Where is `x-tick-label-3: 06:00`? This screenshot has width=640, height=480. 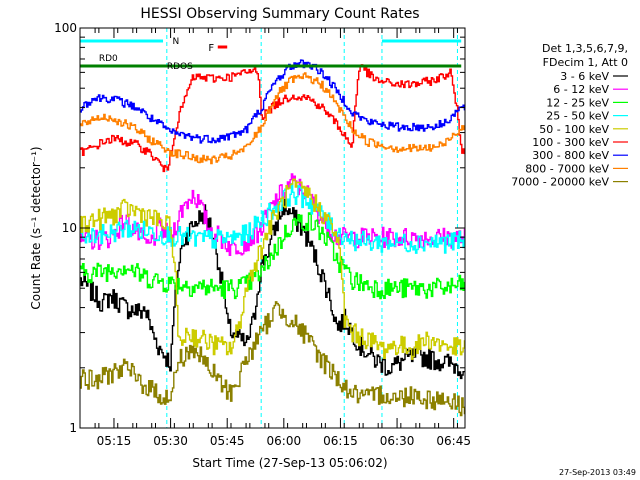 x-tick-label-3: 06:00 is located at coordinates (284, 441).